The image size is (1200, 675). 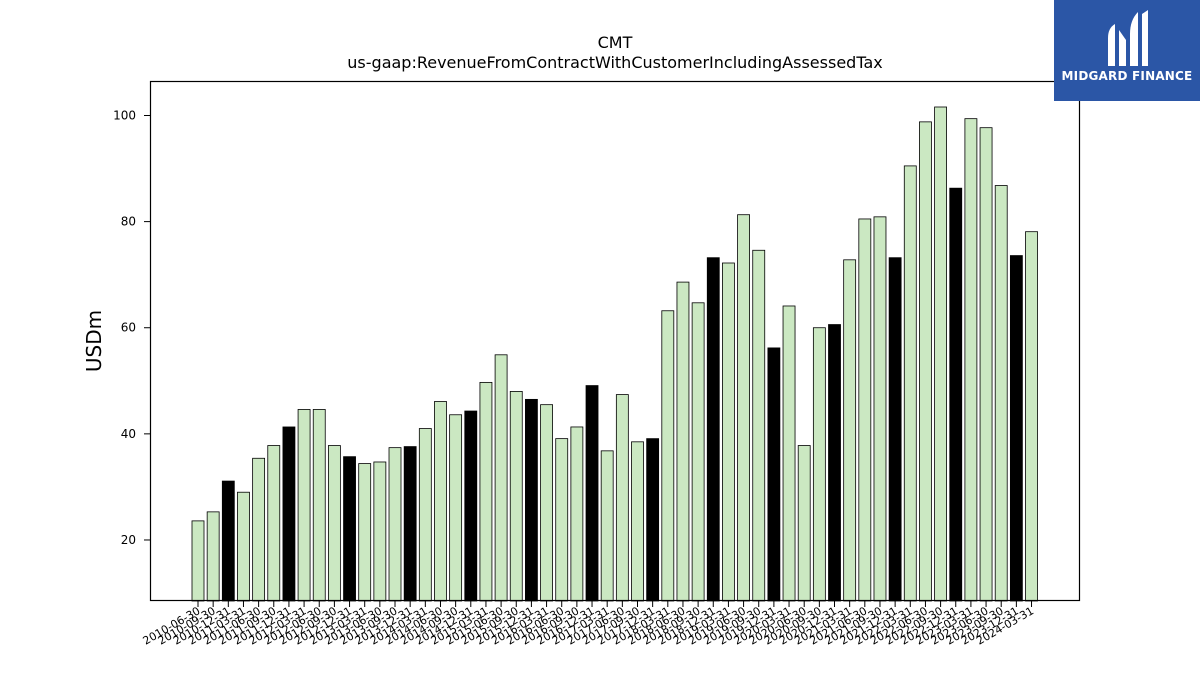 I want to click on y-tick-label: 100, so click(x=124, y=115).